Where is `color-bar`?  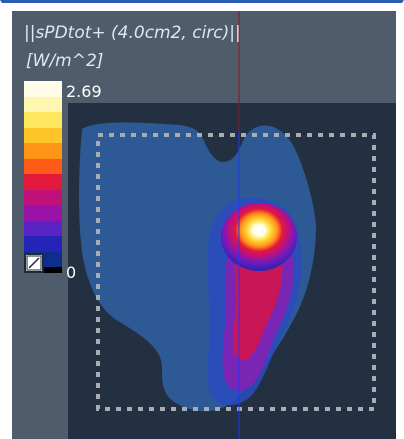 color-bar is located at coordinates (43, 174).